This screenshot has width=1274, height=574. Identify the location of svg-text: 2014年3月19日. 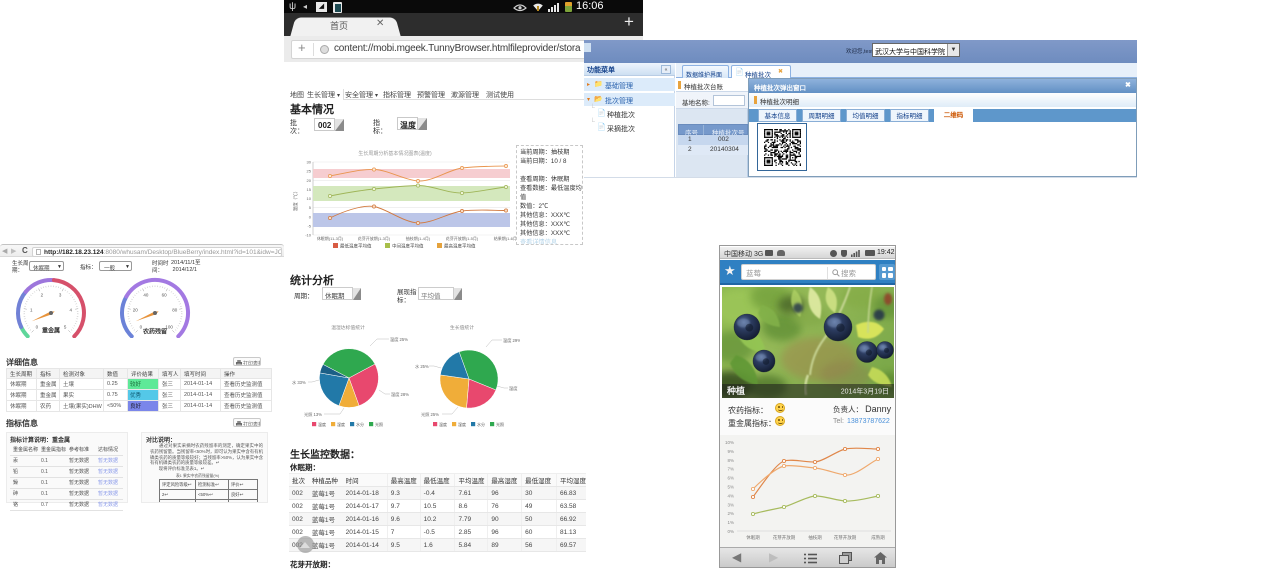
(865, 391).